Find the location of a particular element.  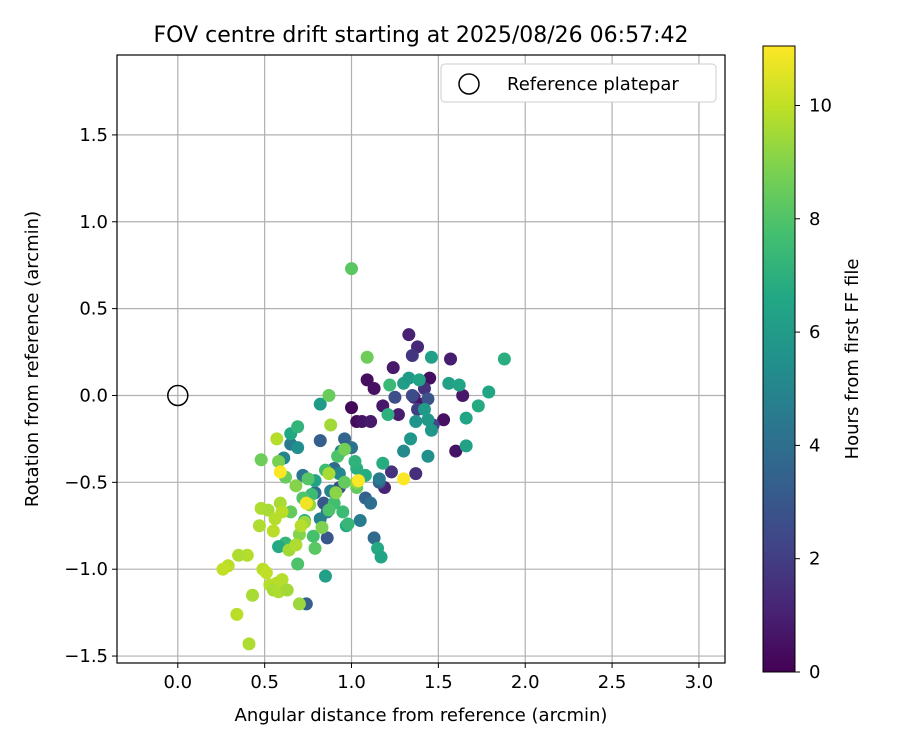

x-tick-label: 1.5 is located at coordinates (438, 682).